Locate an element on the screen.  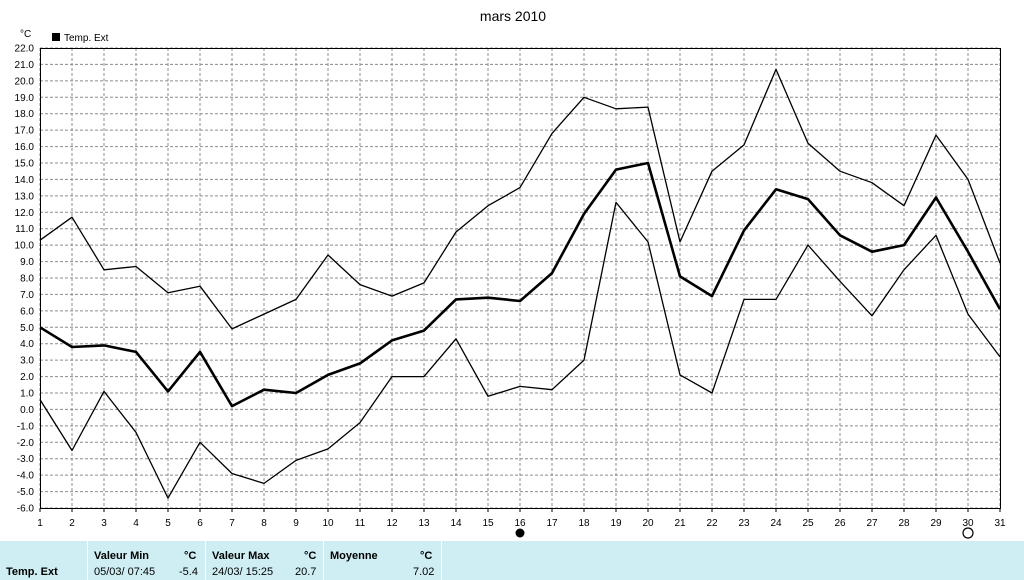
open-circle-marker is located at coordinates (968, 533).